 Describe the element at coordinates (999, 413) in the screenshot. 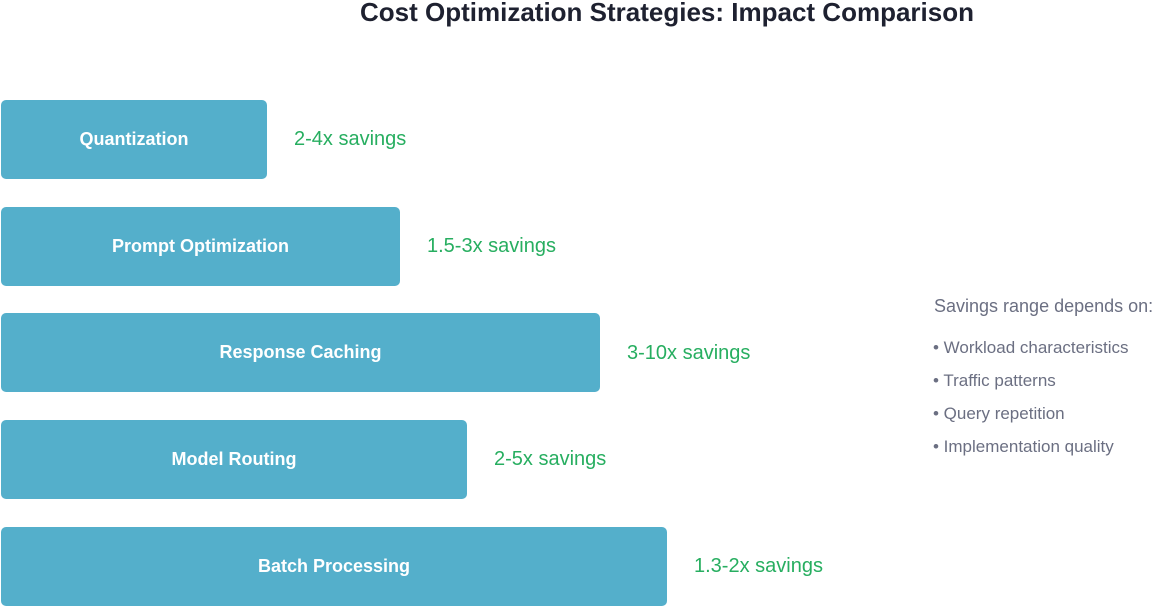

I see `note-item: • Query repetition` at that location.